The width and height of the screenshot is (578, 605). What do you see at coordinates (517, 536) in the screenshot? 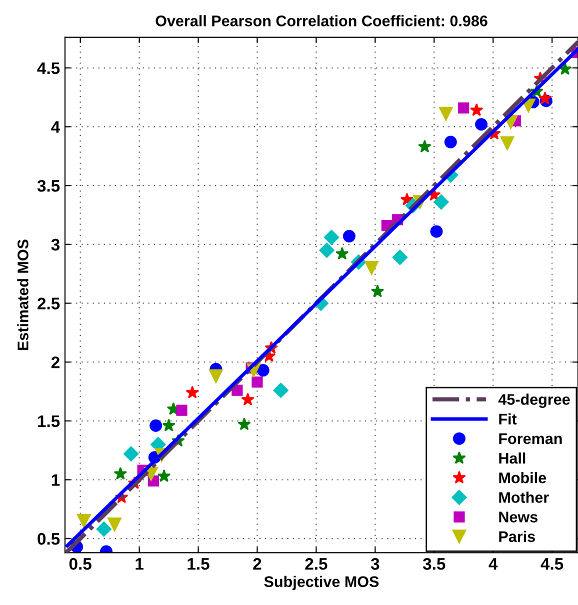
I see `legend-label: Paris` at bounding box center [517, 536].